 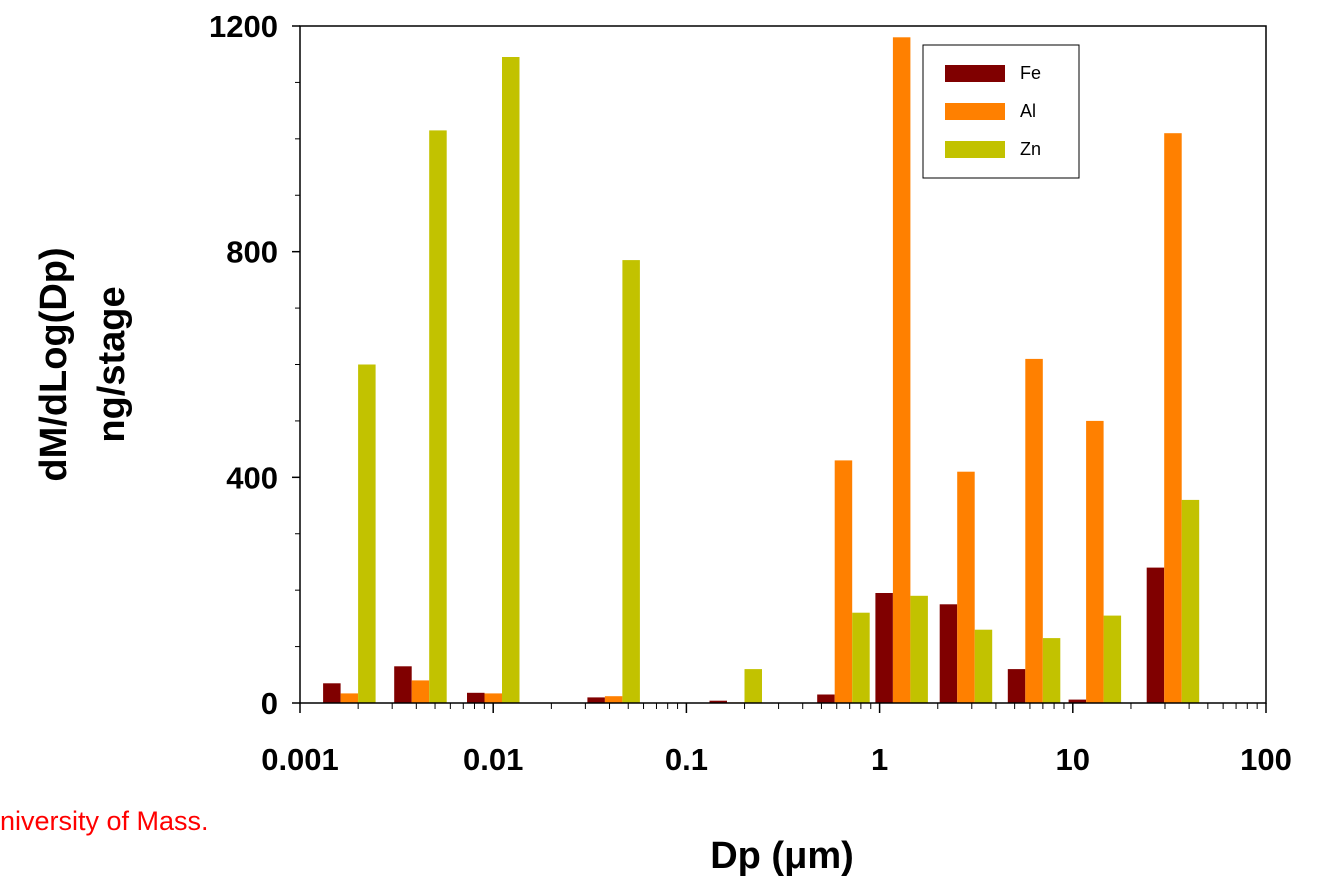 What do you see at coordinates (254, 365) in the screenshot?
I see `y-axis: 0 400 800 1200` at bounding box center [254, 365].